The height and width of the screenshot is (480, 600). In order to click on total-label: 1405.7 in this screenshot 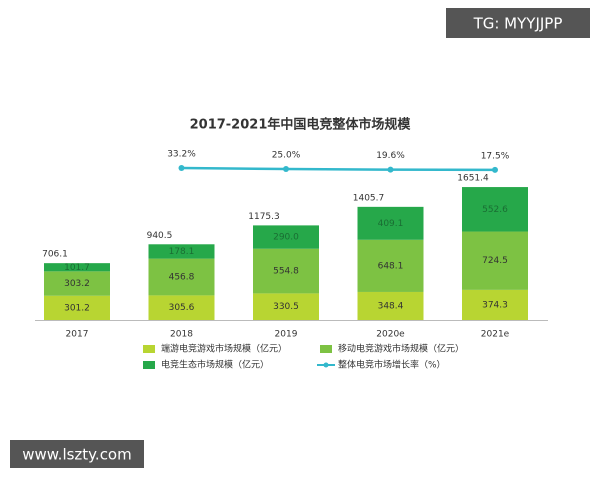, I will do `click(369, 198)`.